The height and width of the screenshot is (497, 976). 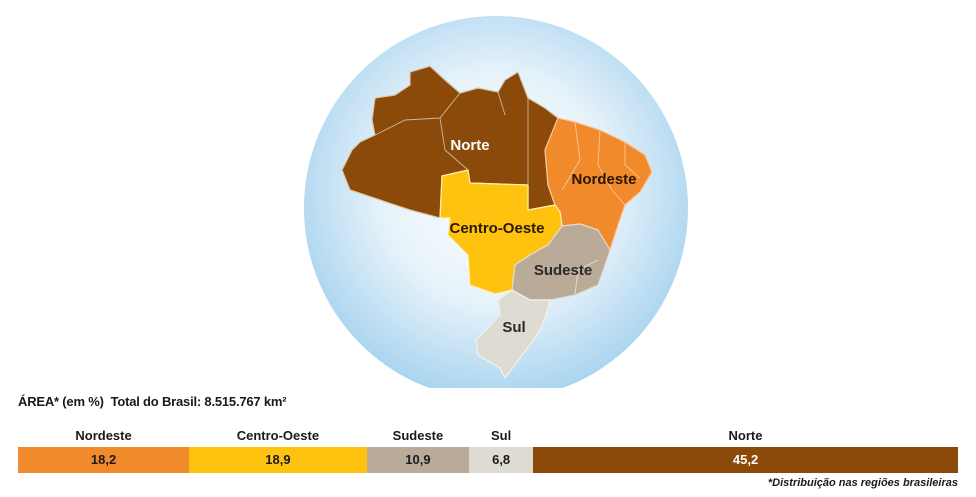 What do you see at coordinates (198, 401) in the screenshot?
I see `chart-subtitle: Total do Brasil: 8.515.767 km²` at bounding box center [198, 401].